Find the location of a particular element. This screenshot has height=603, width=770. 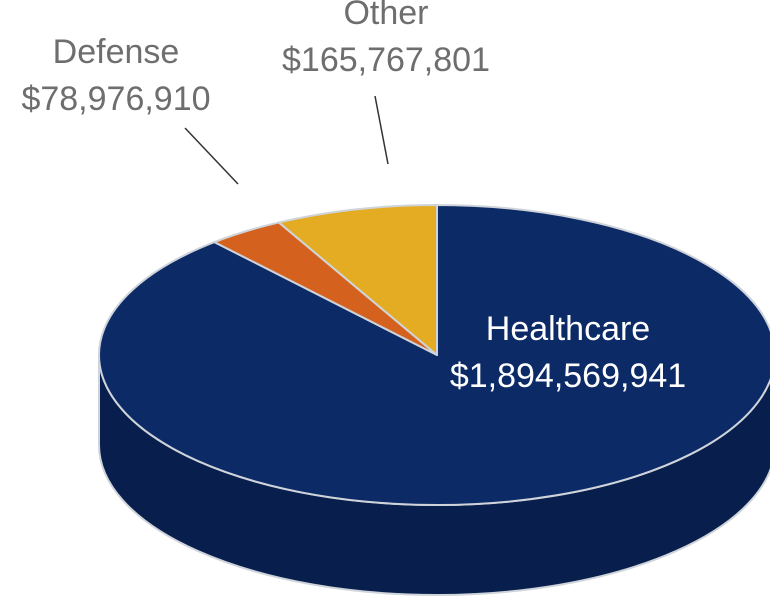

leader-line-defense is located at coordinates (211, 156).